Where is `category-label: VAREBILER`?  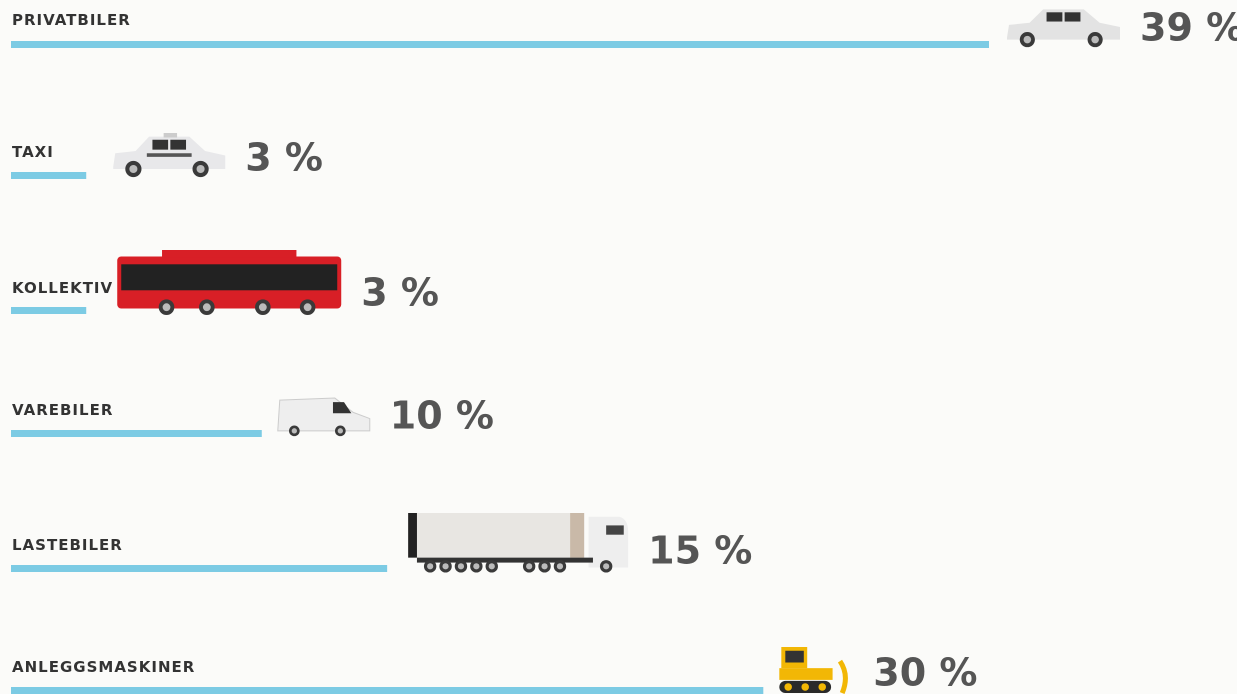
category-label: VAREBILER is located at coordinates (62, 410).